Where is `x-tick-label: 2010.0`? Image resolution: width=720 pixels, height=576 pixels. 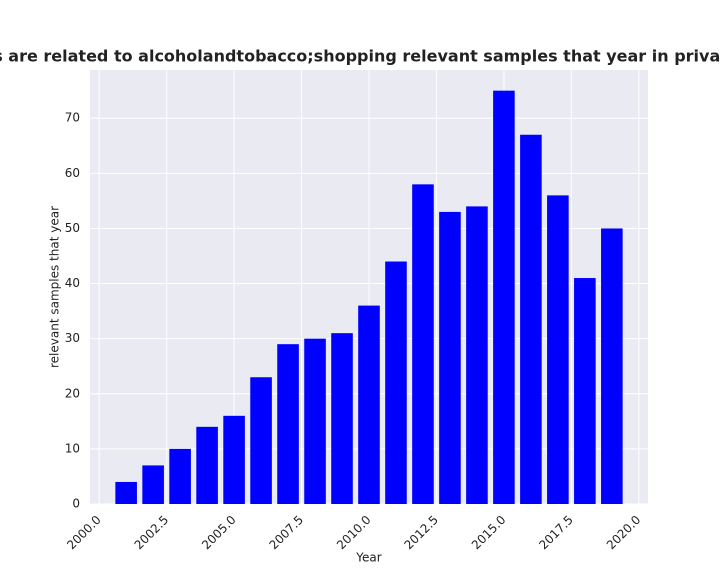 x-tick-label: 2010.0 is located at coordinates (354, 533).